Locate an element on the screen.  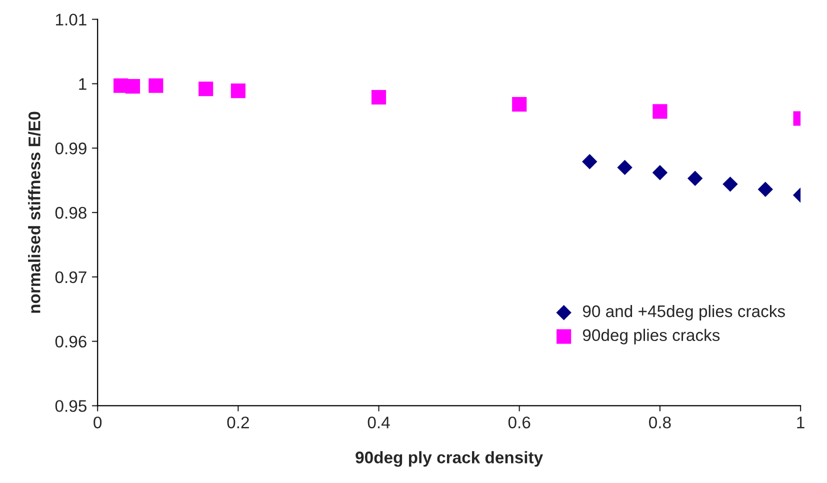
x-tick-label: 0.2 is located at coordinates (238, 422).